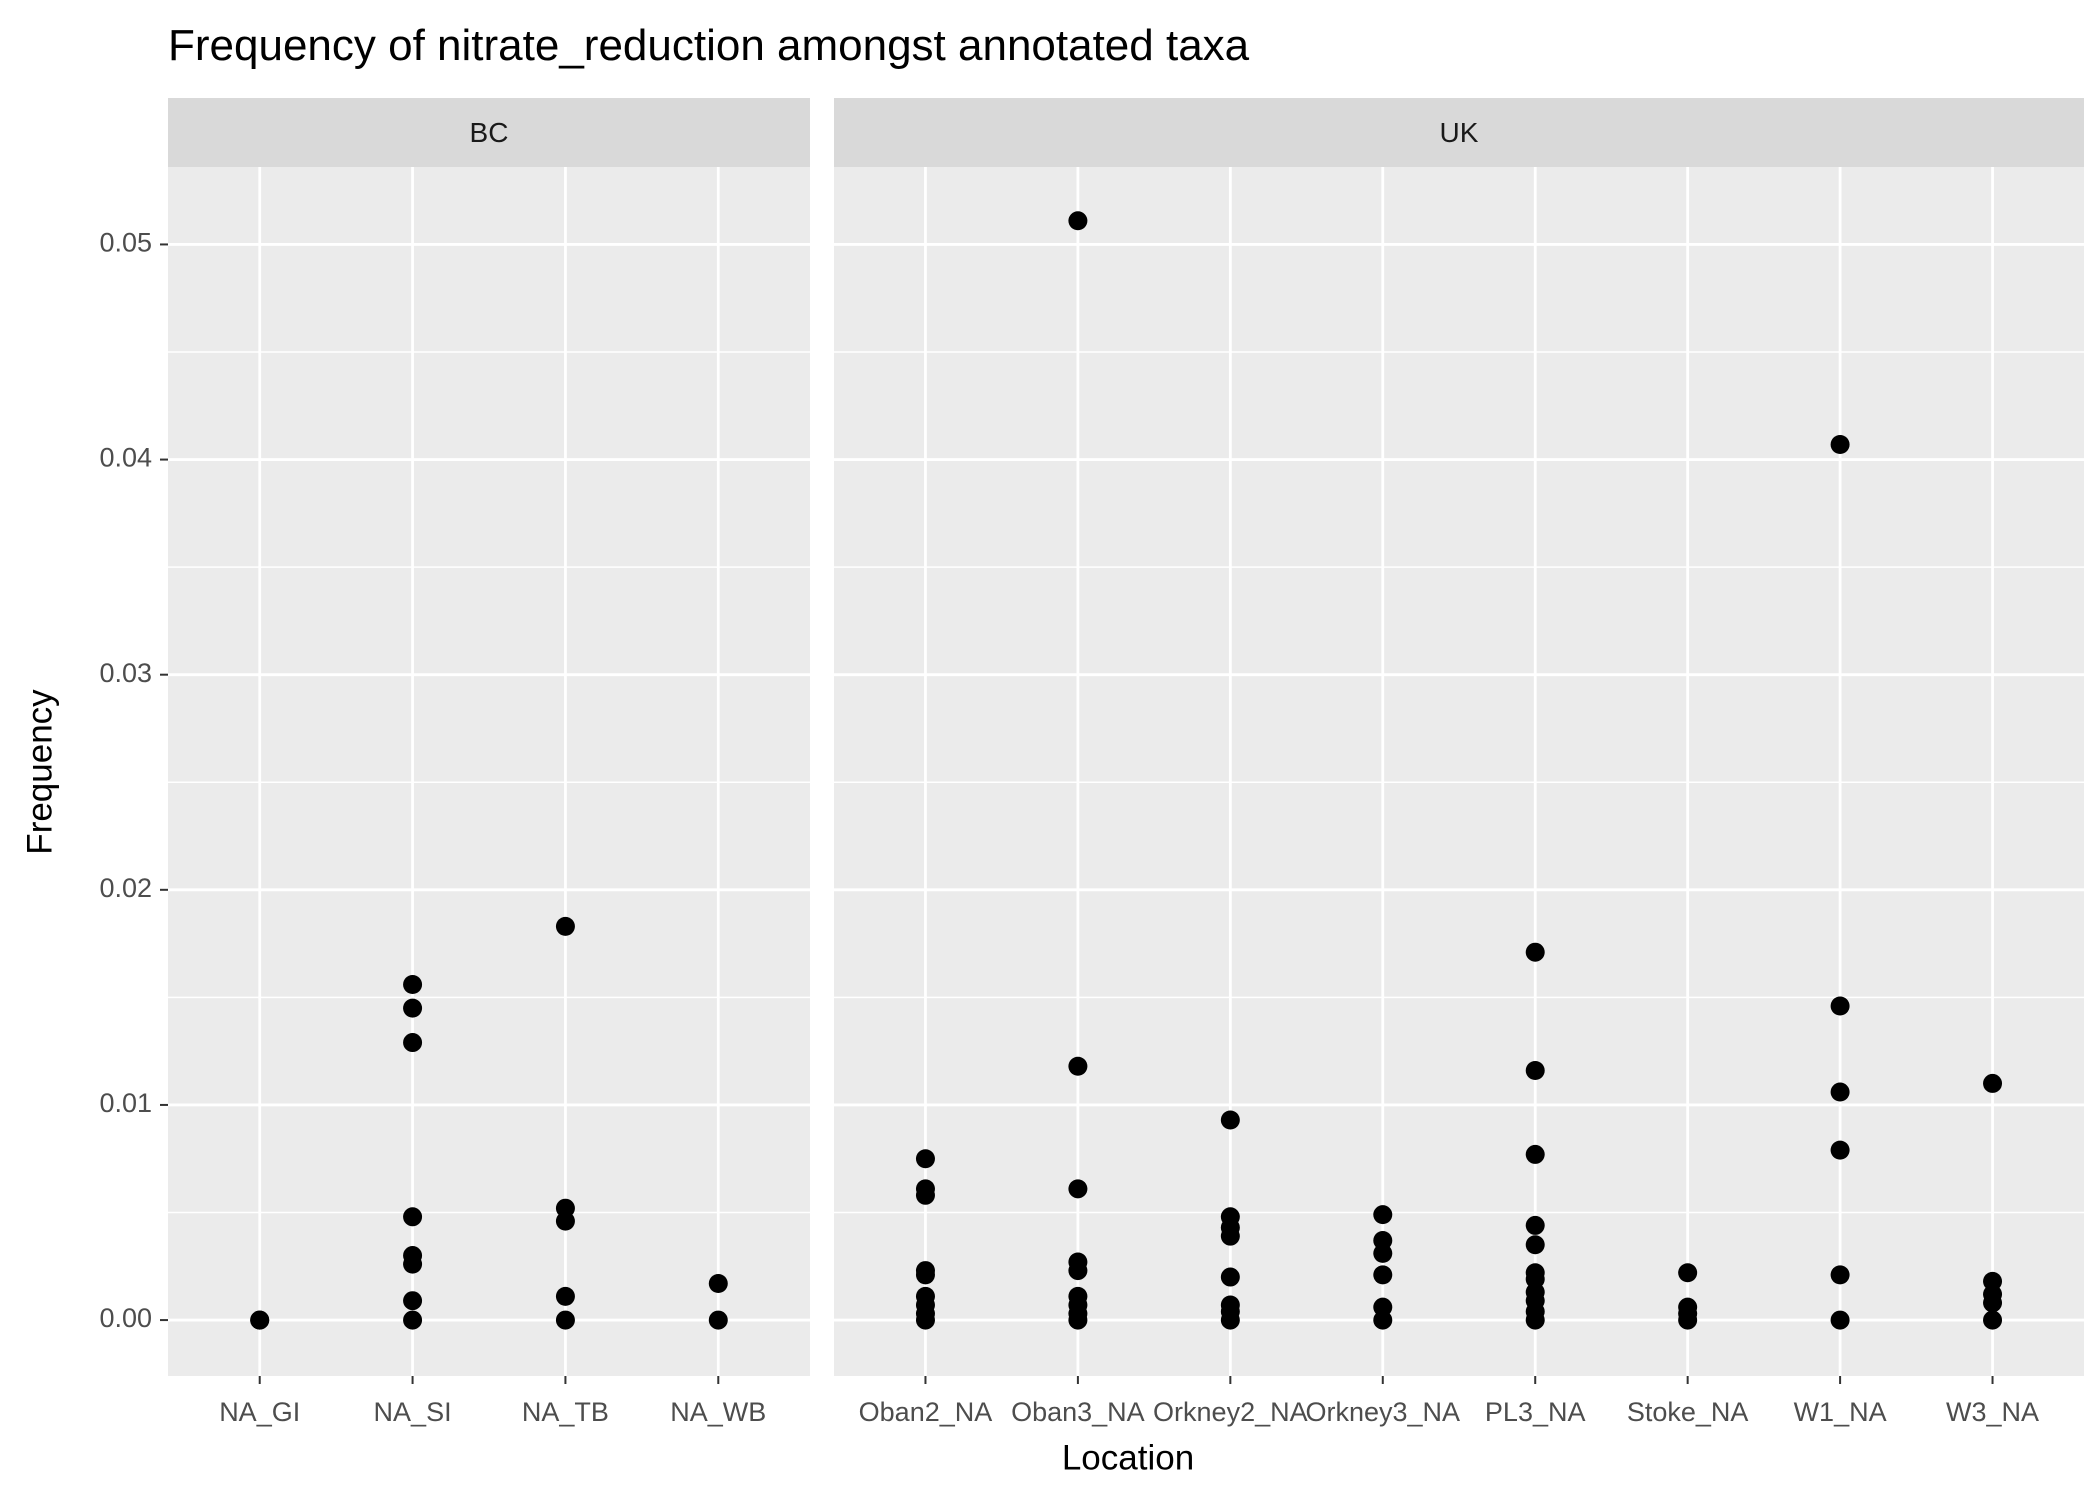  Describe the element at coordinates (926, 1412) in the screenshot. I see `x-tick-label: Oban2_NA` at that location.